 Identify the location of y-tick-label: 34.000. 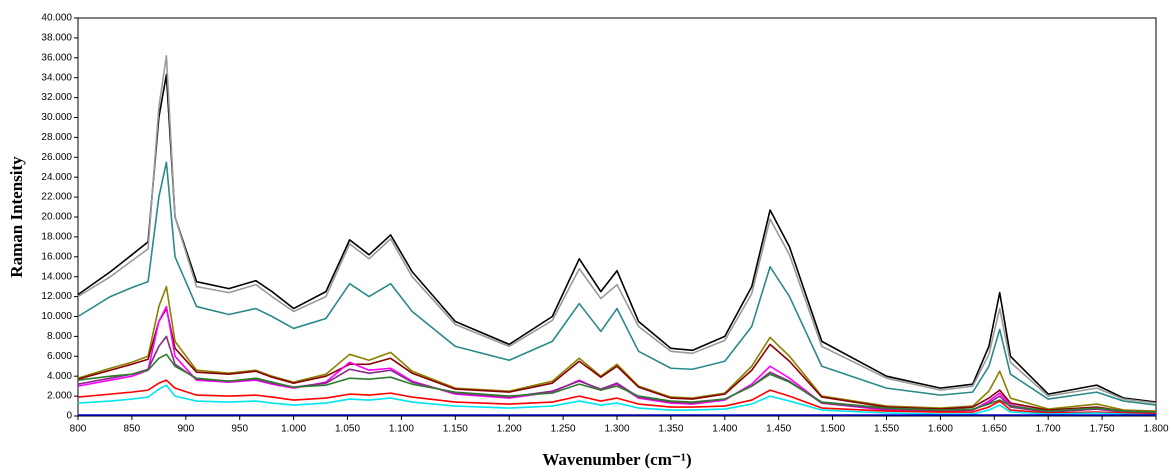
(56, 77).